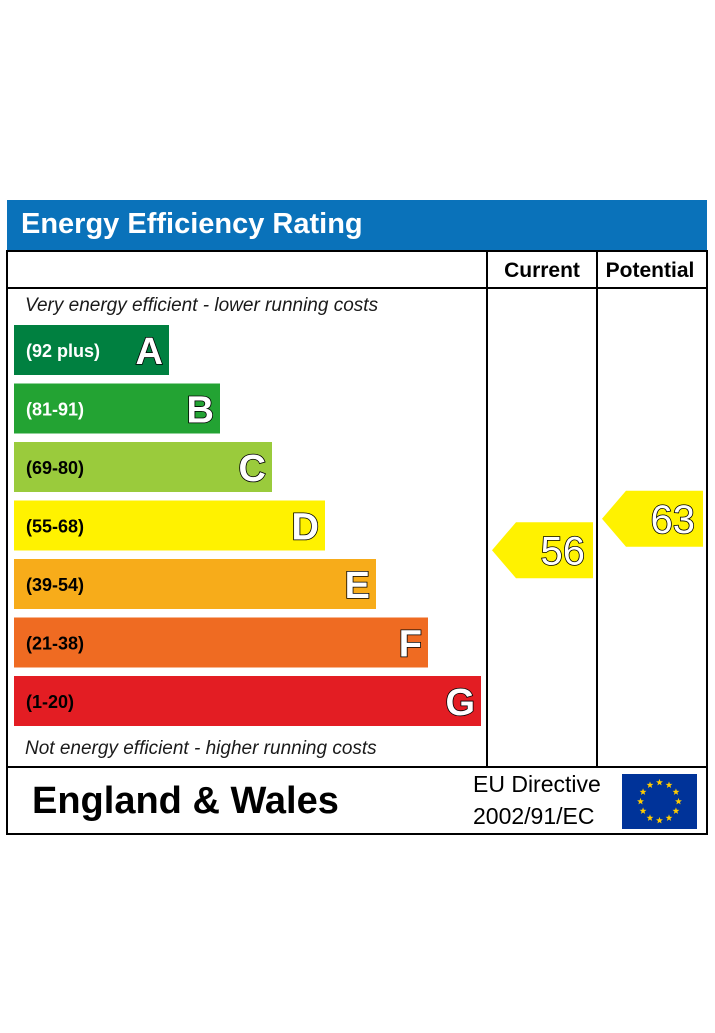 This screenshot has height=1033, width=715. What do you see at coordinates (55, 410) in the screenshot?
I see `band-b-range: (81-91)` at bounding box center [55, 410].